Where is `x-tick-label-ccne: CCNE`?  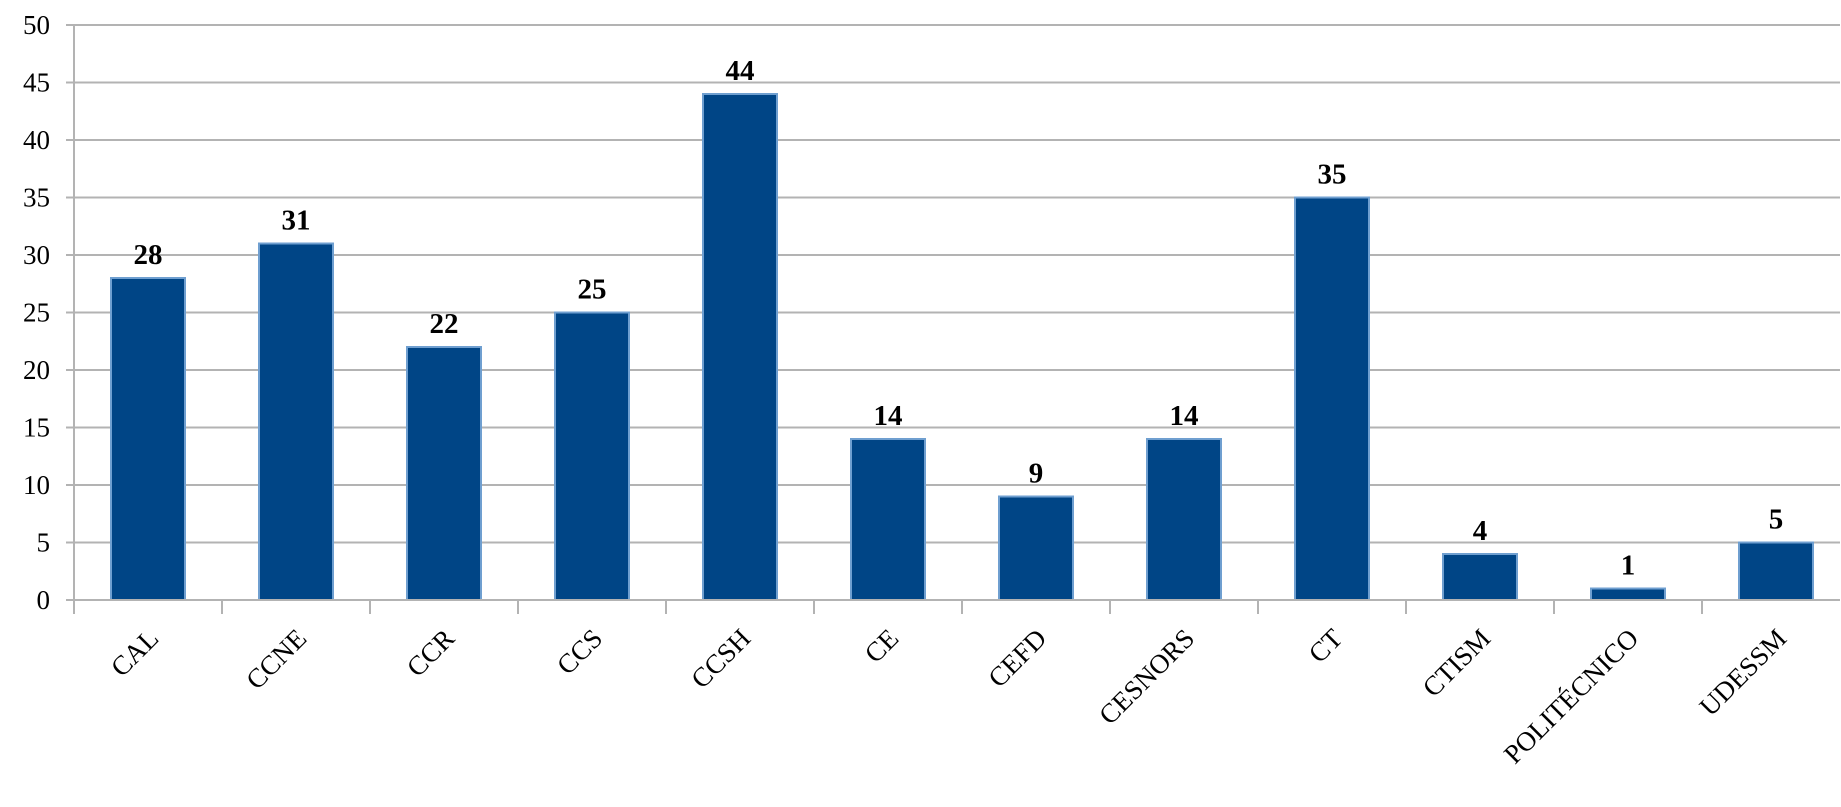
x-tick-label-ccne: CCNE is located at coordinates (276, 659).